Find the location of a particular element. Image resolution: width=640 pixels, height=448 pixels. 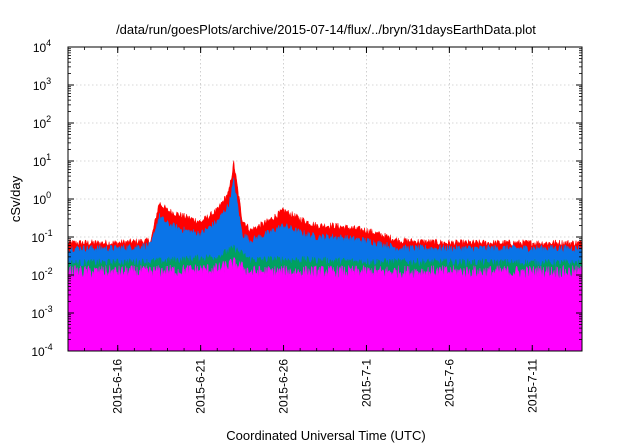

x-axis-title: Coordinated Universal Time (UTC) is located at coordinates (325, 435).